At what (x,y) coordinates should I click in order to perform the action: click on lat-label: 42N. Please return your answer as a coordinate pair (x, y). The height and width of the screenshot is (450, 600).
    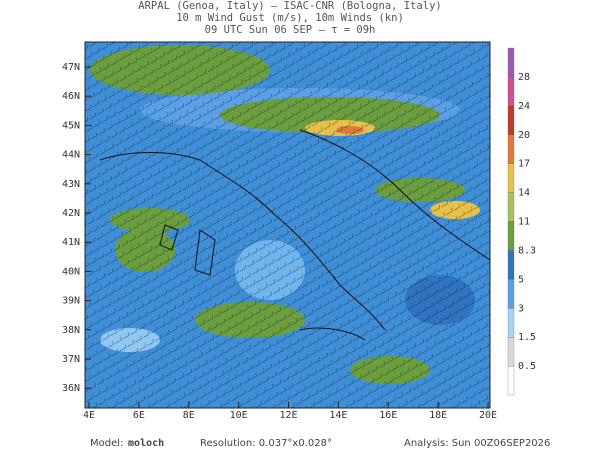
    Looking at the image, I should click on (71, 213).